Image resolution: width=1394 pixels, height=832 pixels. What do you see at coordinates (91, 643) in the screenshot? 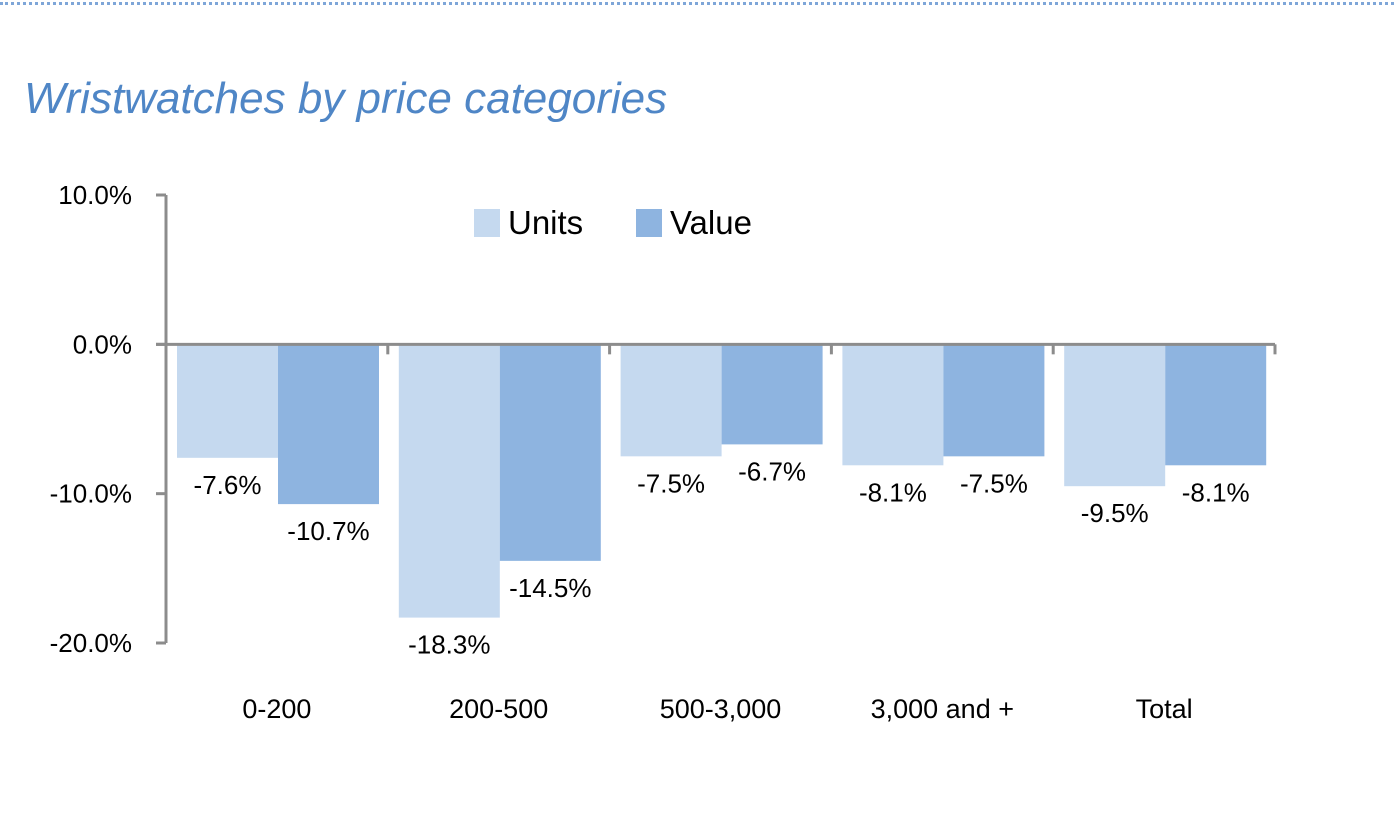
I see `y-tick-label: -20.0%` at bounding box center [91, 643].